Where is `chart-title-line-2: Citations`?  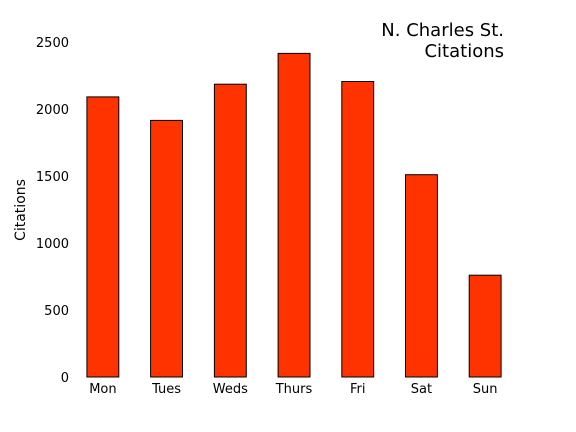
chart-title-line-2: Citations is located at coordinates (464, 51).